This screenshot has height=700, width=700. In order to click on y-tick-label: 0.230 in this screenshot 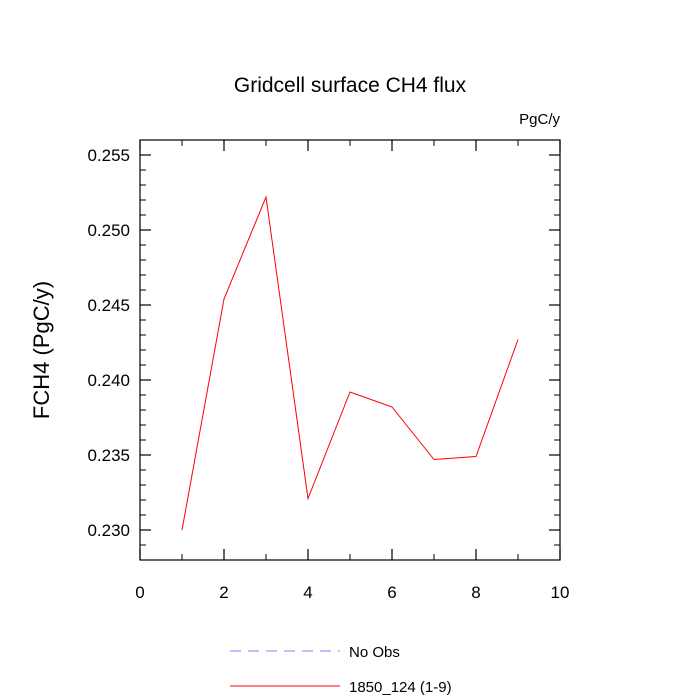, I will do `click(108, 530)`.